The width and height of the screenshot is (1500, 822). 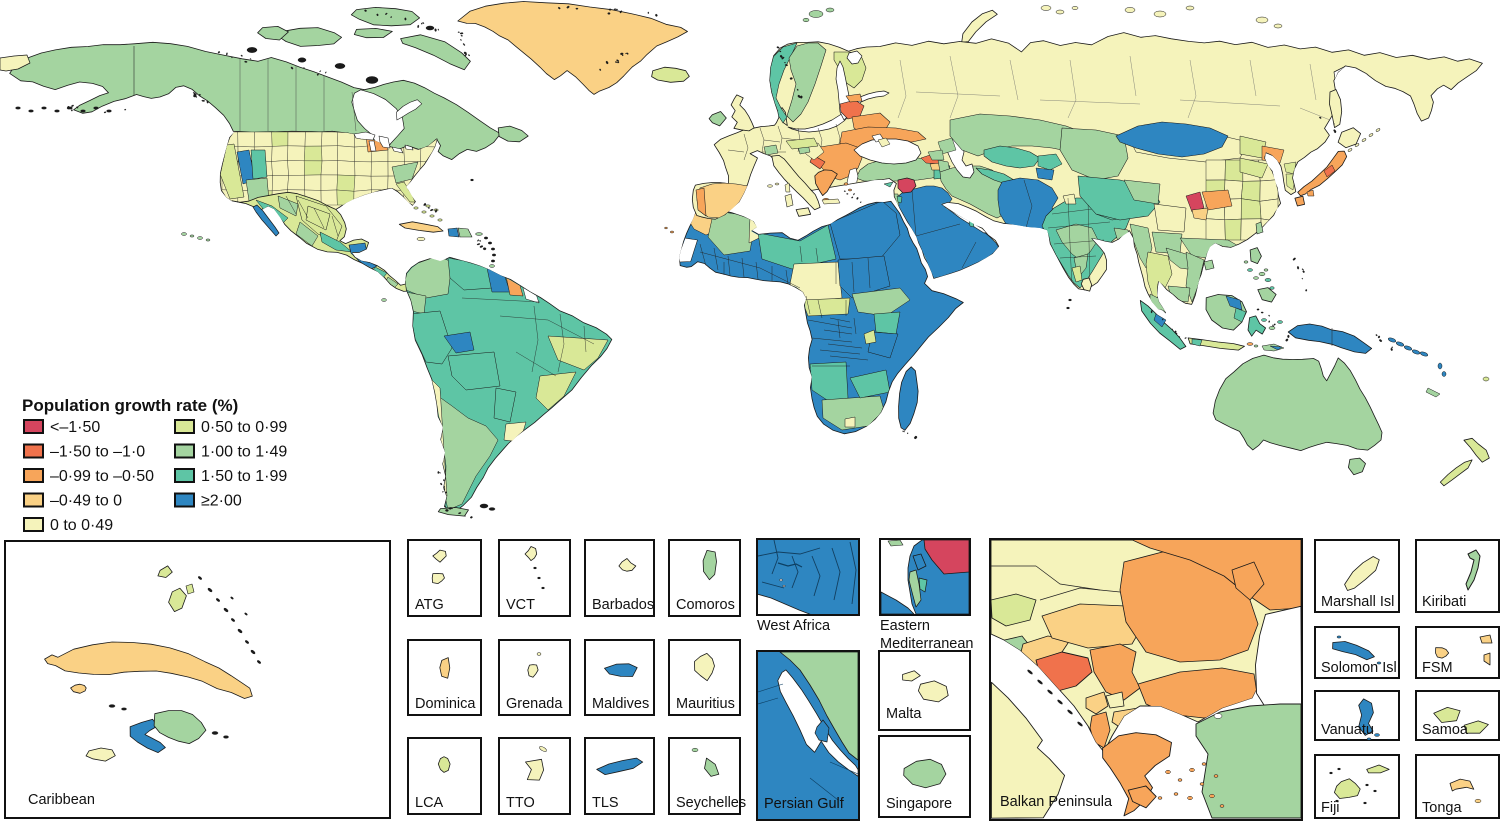 What do you see at coordinates (520, 605) in the screenshot?
I see `svg-text: VCT` at bounding box center [520, 605].